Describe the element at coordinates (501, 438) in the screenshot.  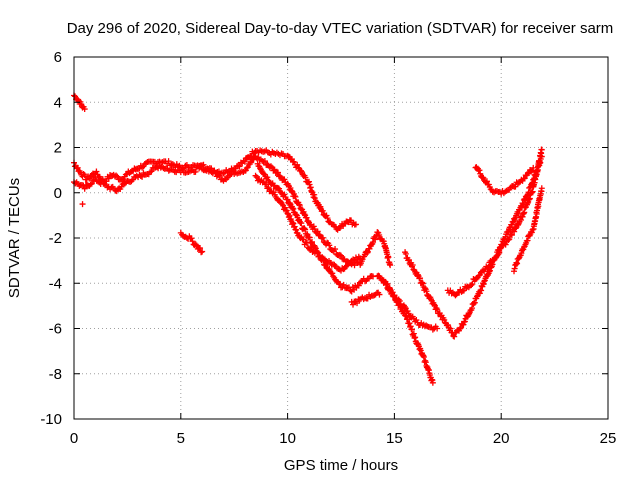
I see `x-tick-label: 20` at that location.